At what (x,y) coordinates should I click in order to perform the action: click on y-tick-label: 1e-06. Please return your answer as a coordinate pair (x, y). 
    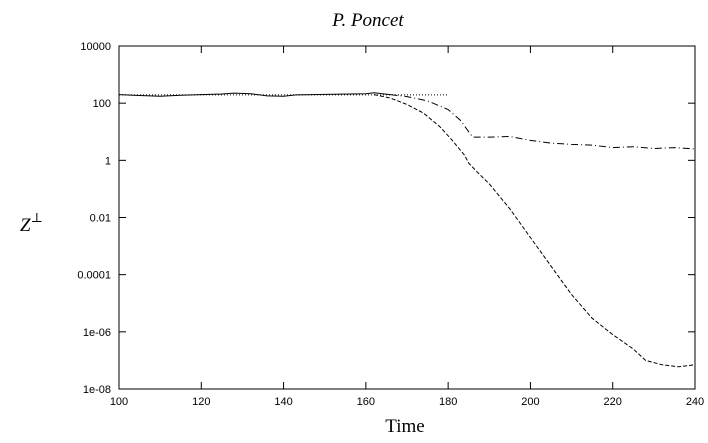
    Looking at the image, I should click on (97, 333).